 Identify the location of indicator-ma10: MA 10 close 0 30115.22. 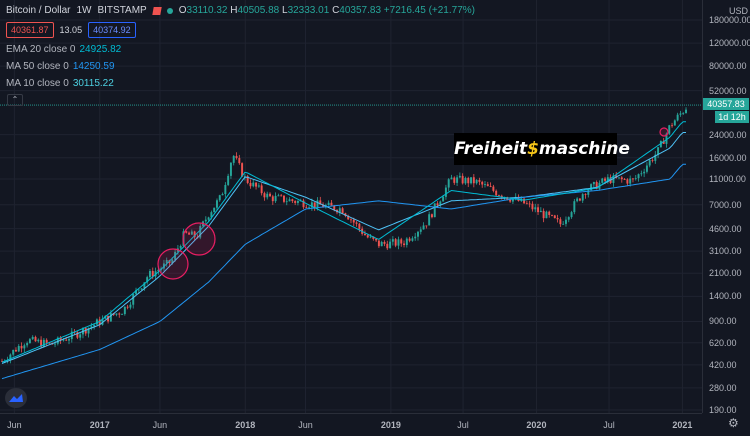
(60, 83).